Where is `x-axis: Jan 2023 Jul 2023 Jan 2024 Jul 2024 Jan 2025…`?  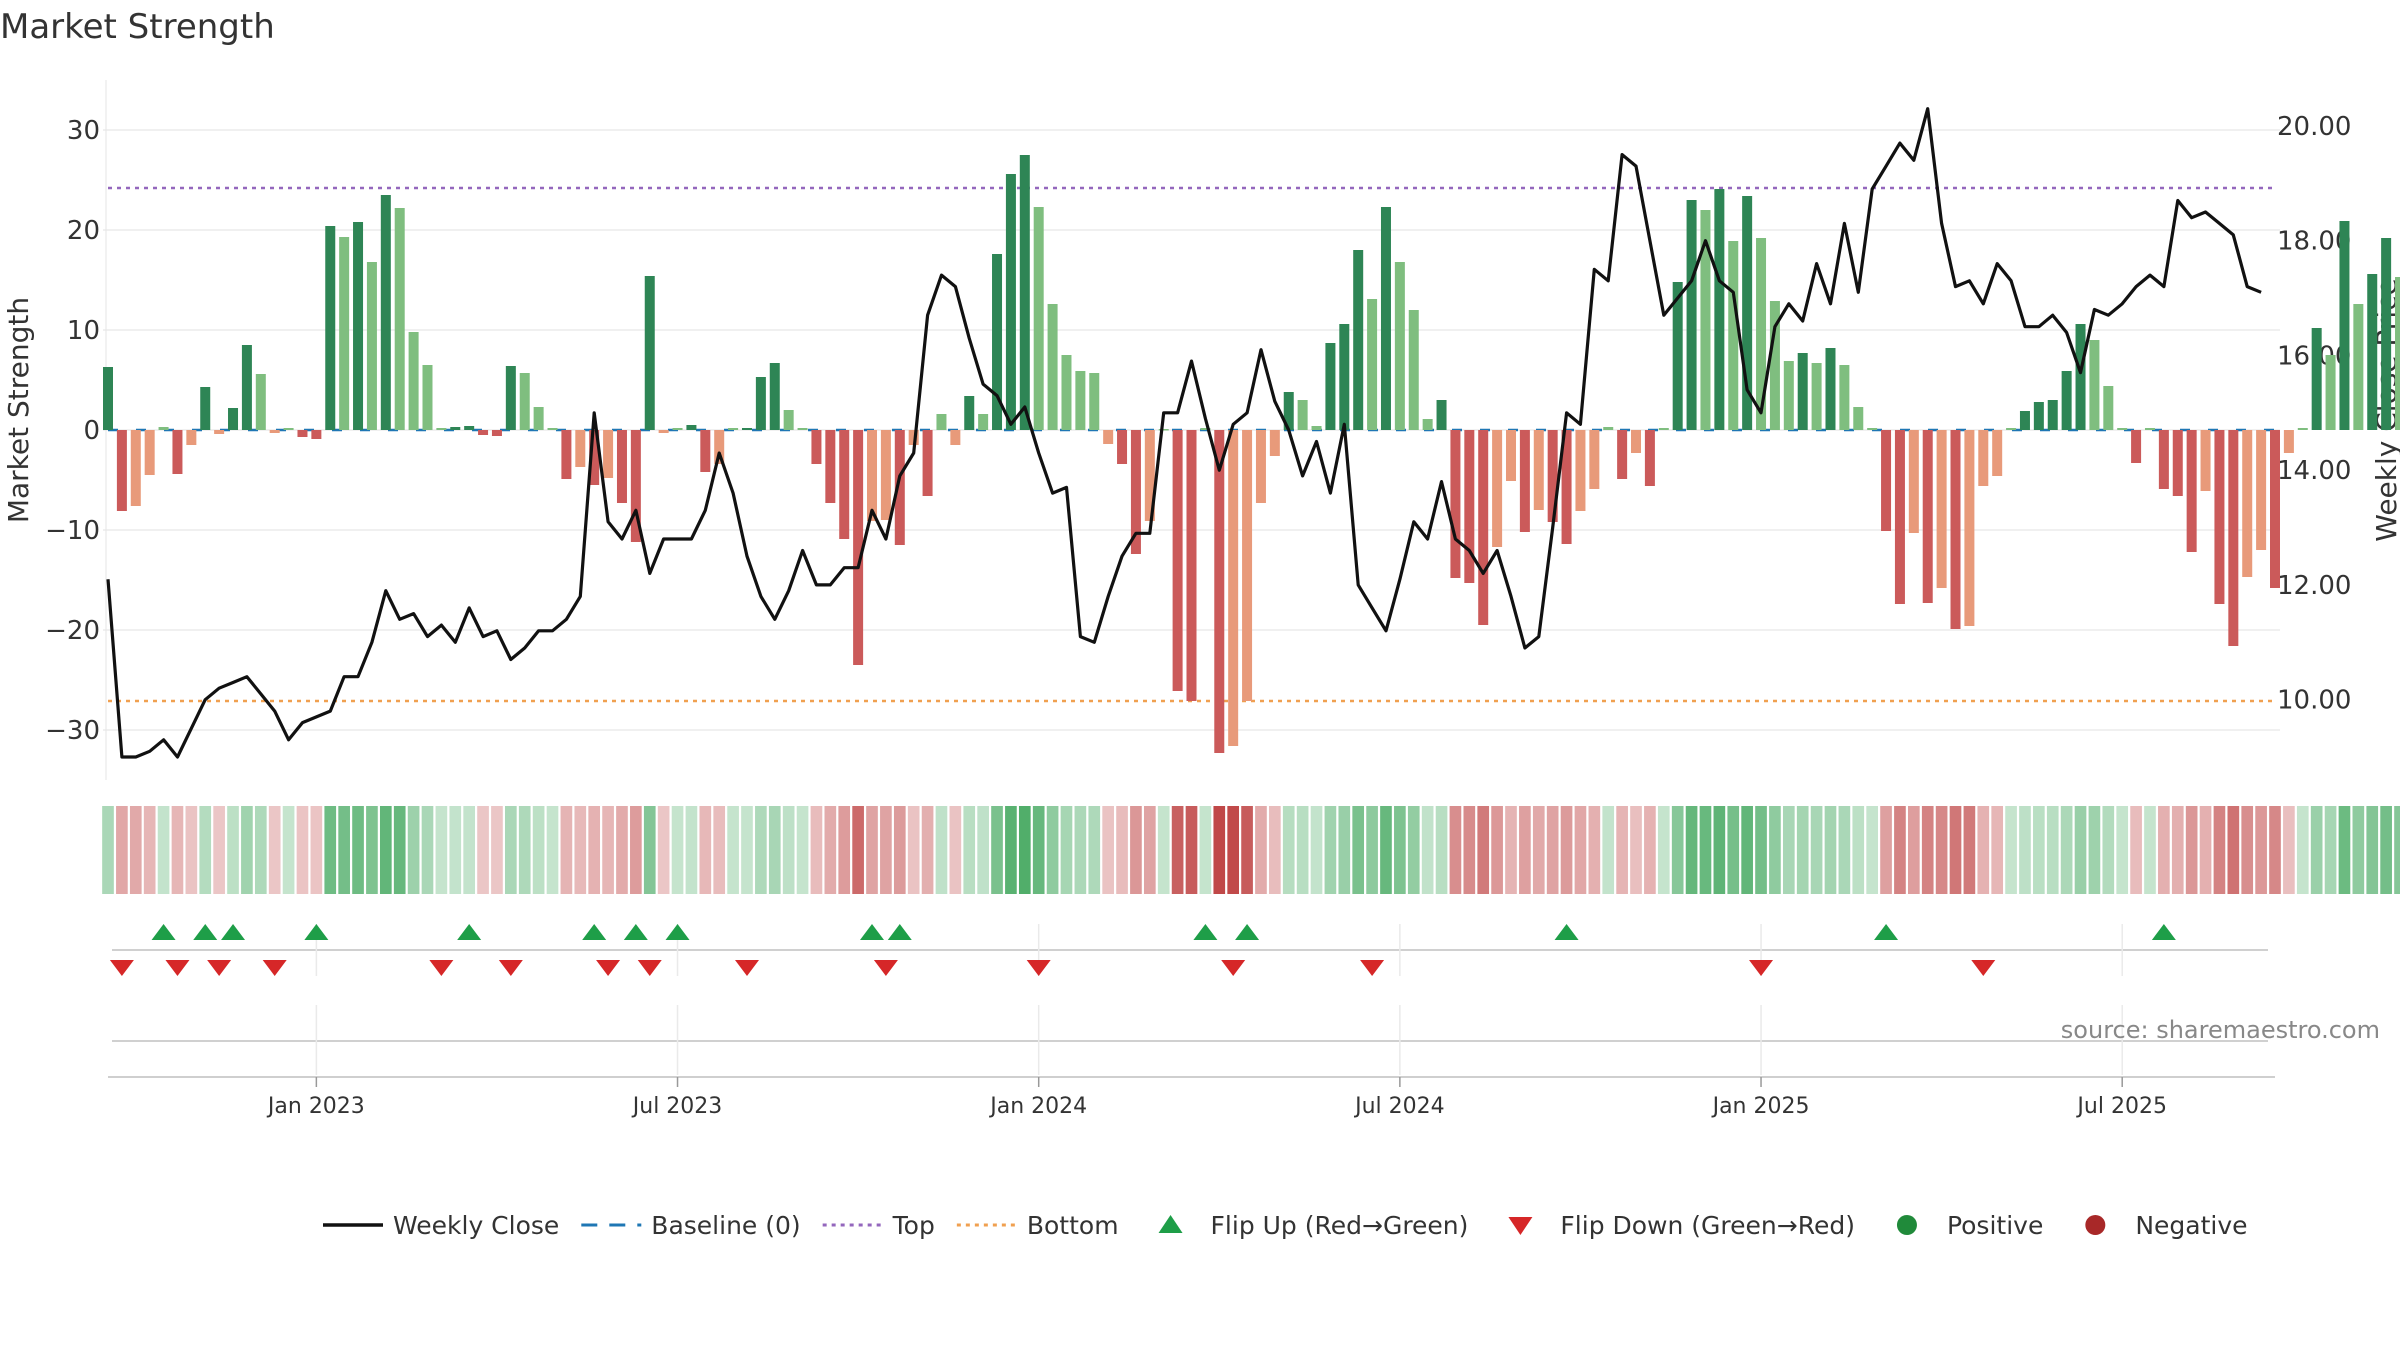 x-axis: Jan 2023 Jul 2023 Jan 2024 Jul 2024 Jan 2025… is located at coordinates (1191, 1097).